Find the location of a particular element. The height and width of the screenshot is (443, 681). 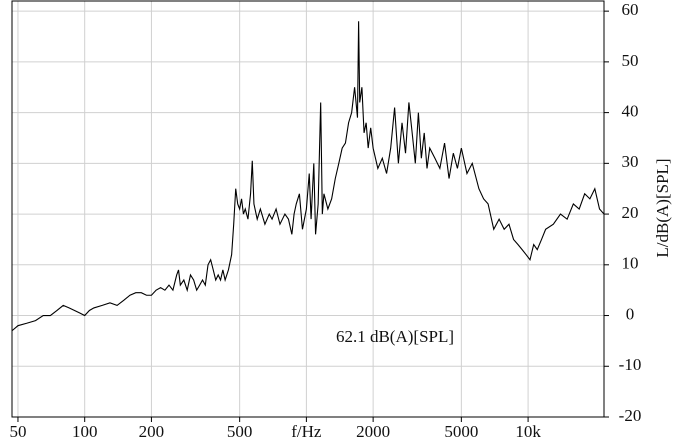

y-tick-label: -20 is located at coordinates (630, 415).